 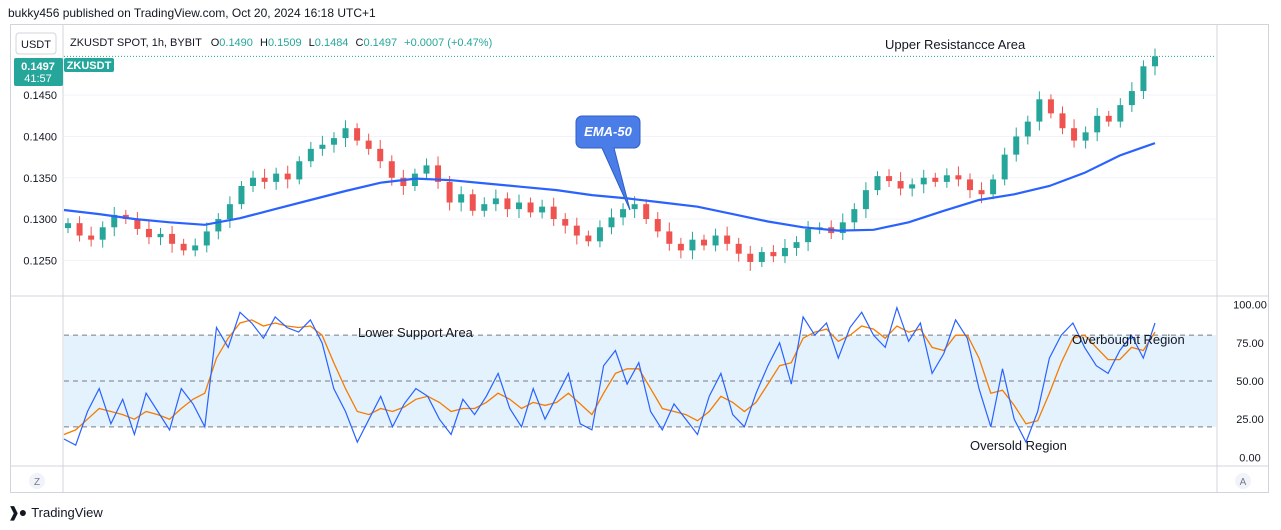 I want to click on footer-brand: TradingView, so click(x=67, y=512).